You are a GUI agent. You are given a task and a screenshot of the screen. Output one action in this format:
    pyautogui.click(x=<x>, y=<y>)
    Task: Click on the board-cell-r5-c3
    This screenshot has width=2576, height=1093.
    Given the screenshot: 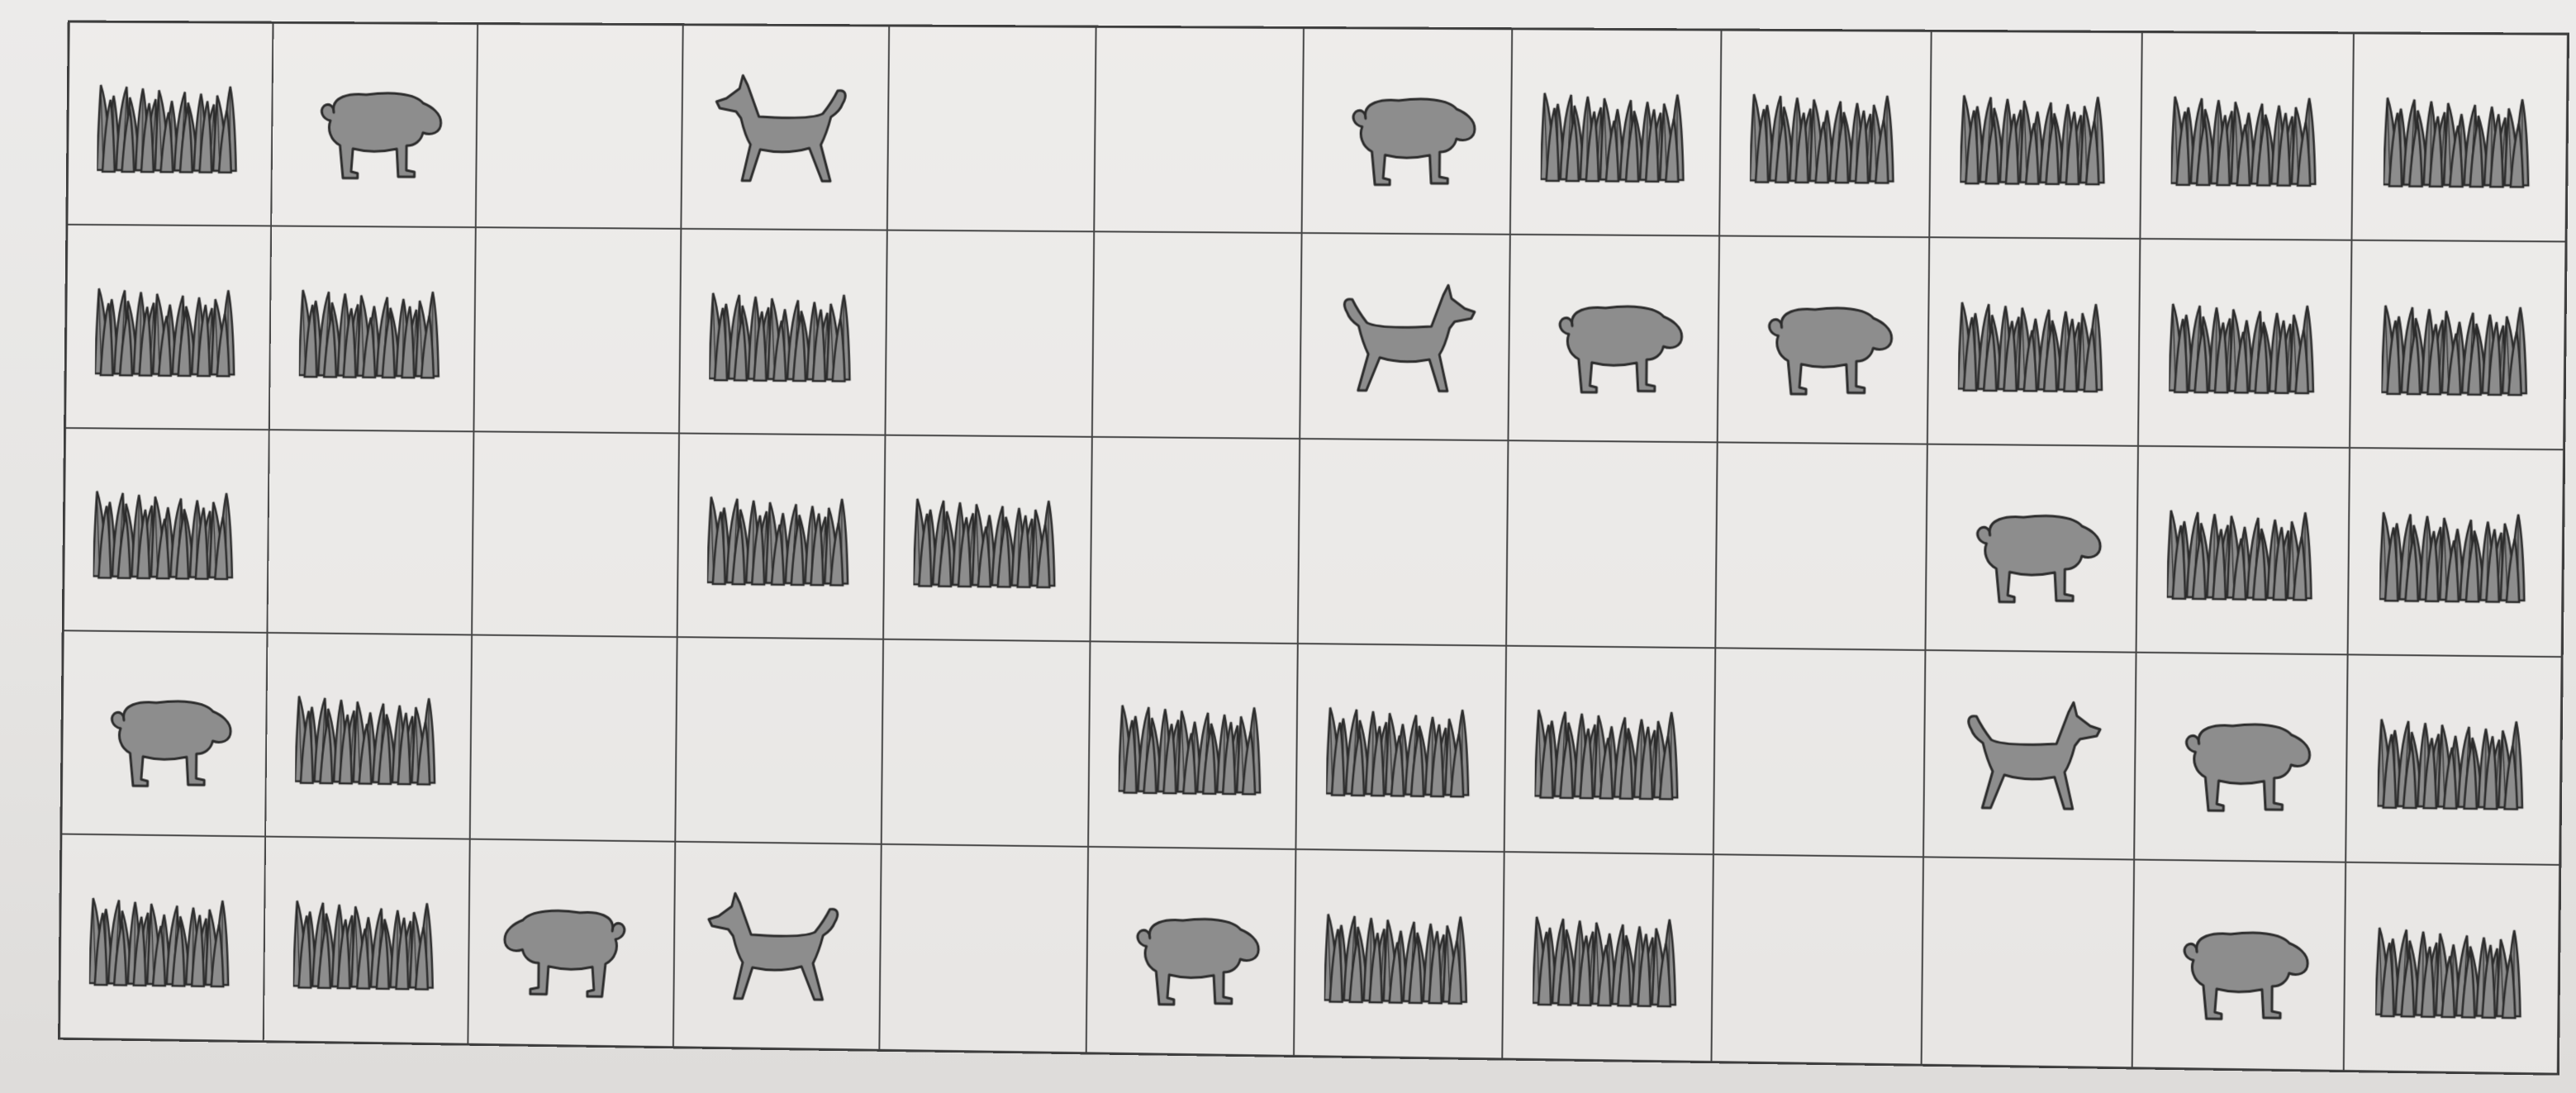 What is the action you would take?
    pyautogui.click(x=572, y=943)
    